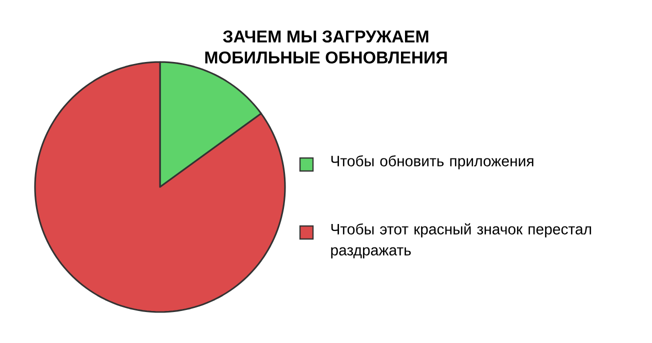 The height and width of the screenshot is (343, 652). Describe the element at coordinates (461, 240) in the screenshot. I see `legend-label: Чтобы этот красный значок перестал раздражать` at that location.